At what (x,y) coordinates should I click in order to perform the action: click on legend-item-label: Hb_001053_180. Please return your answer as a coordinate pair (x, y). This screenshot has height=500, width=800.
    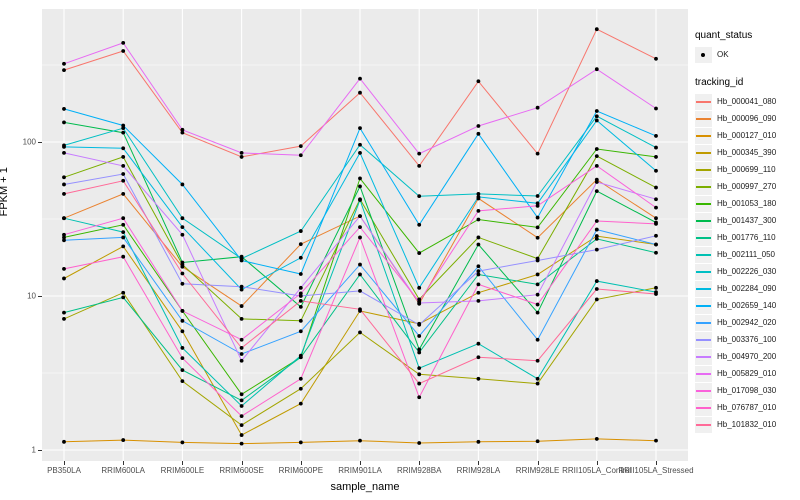
    Looking at the image, I should click on (747, 203).